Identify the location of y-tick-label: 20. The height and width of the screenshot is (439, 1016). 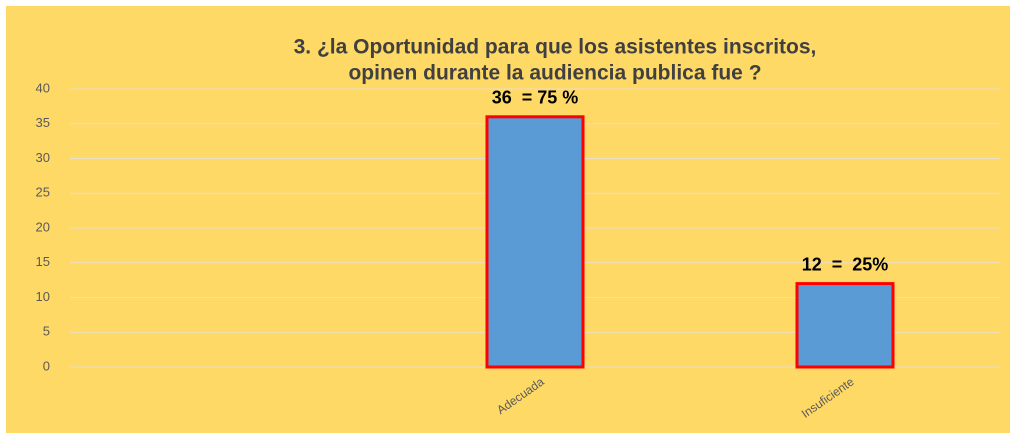
(43, 226).